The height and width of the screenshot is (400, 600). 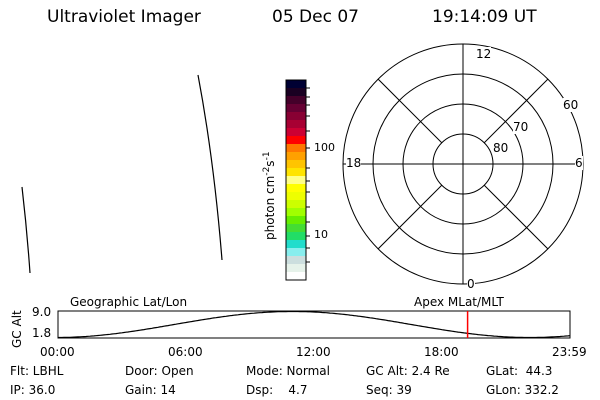 What do you see at coordinates (321, 234) in the screenshot?
I see `colorbar-tick-10: 10` at bounding box center [321, 234].